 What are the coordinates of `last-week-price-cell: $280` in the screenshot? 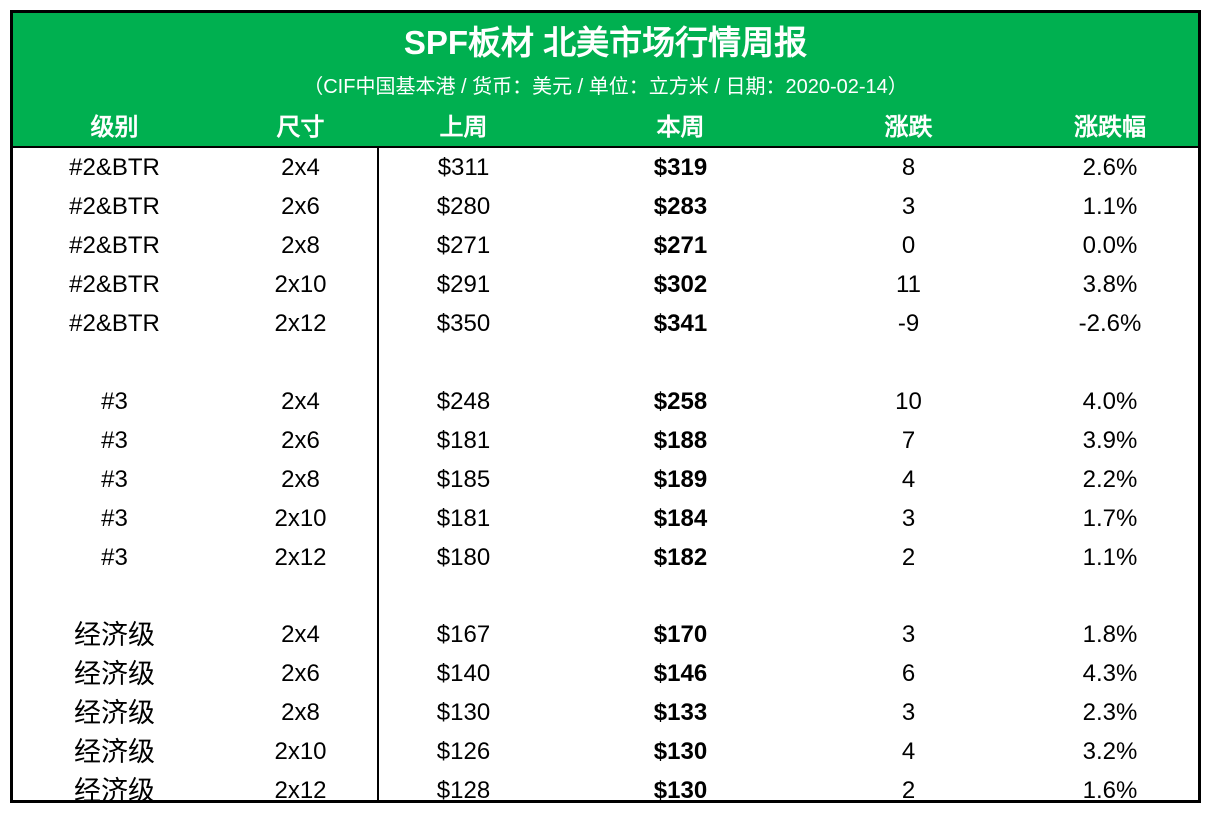 It's located at (463, 206).